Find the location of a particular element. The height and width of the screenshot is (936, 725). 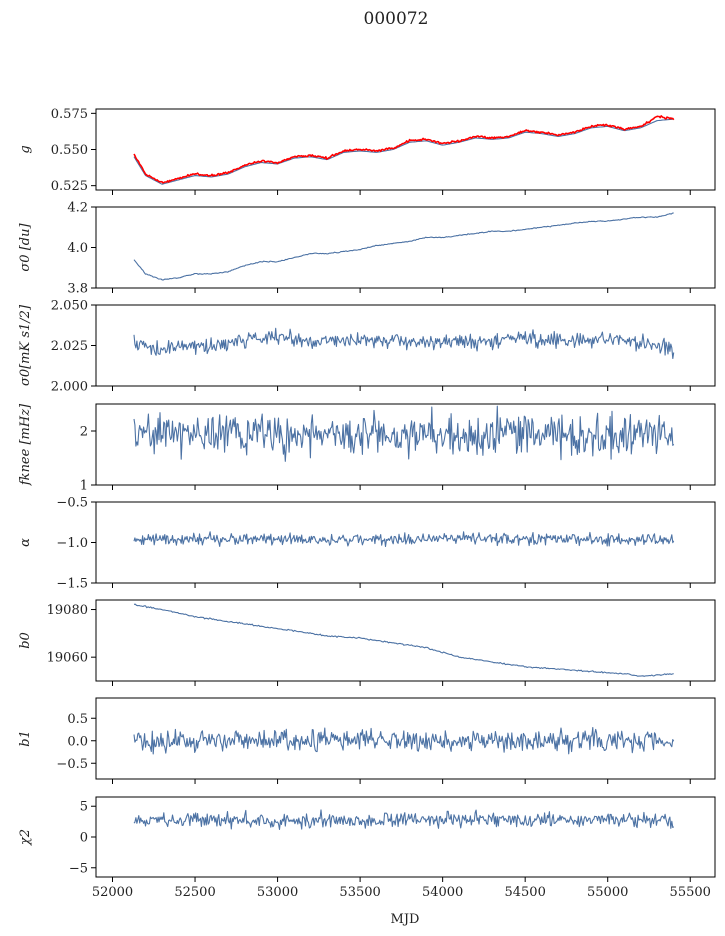

y-tick-label-alpha: −1.5 is located at coordinates (72, 584).